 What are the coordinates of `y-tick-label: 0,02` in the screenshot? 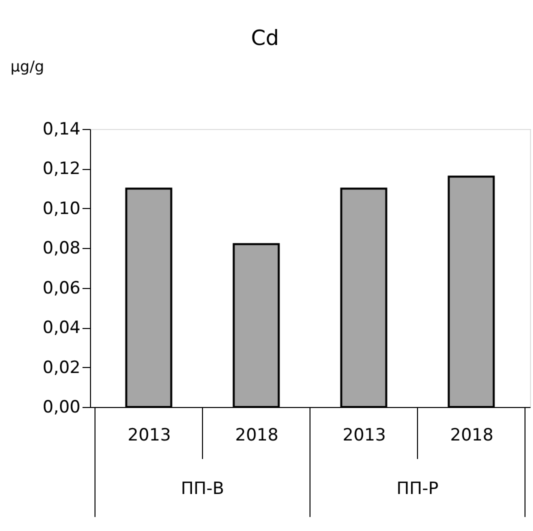 It's located at (61, 368).